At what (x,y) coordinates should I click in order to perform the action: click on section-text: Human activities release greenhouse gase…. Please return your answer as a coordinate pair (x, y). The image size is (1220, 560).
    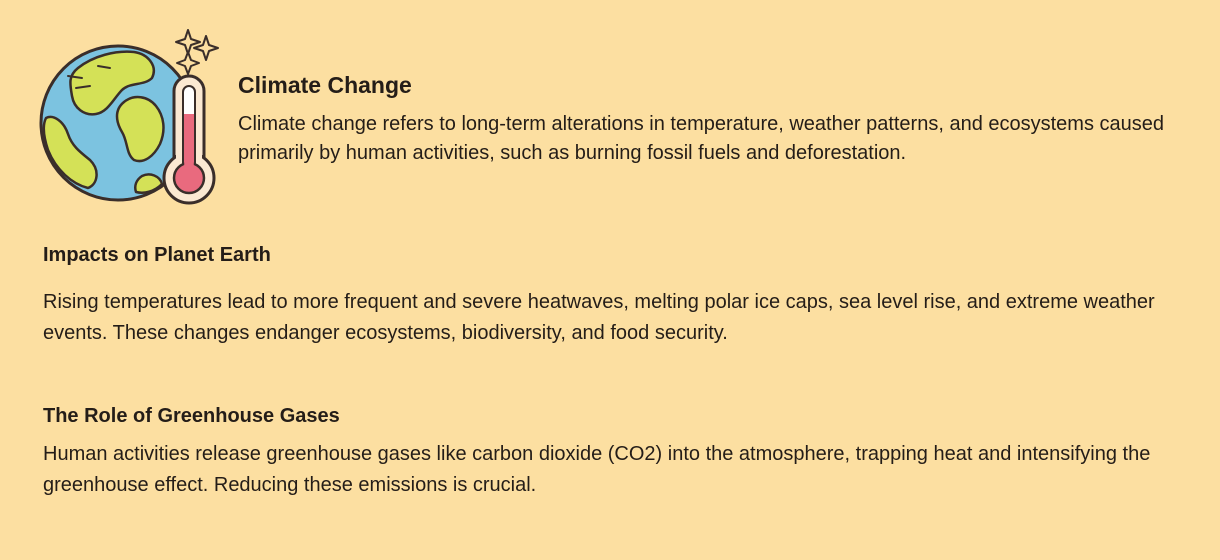
    Looking at the image, I should click on (597, 469).